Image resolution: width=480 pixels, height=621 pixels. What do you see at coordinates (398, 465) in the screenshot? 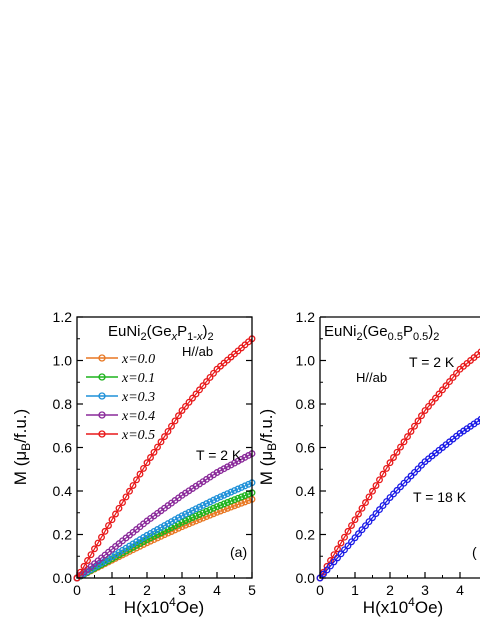
I see `series-t-2-k` at bounding box center [398, 465].